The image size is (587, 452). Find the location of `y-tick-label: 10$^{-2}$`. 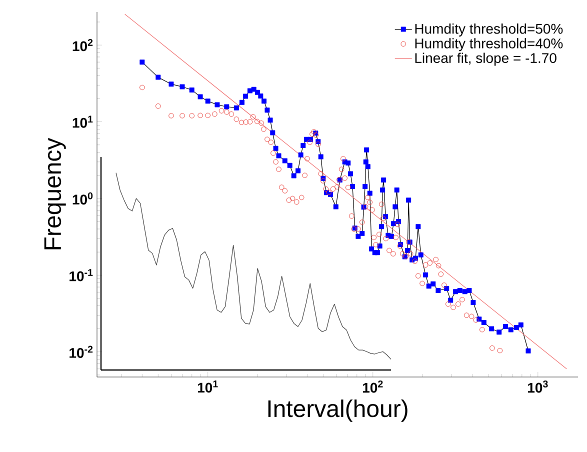

y-tick-label: 10$^{-2}$ is located at coordinates (81, 352).